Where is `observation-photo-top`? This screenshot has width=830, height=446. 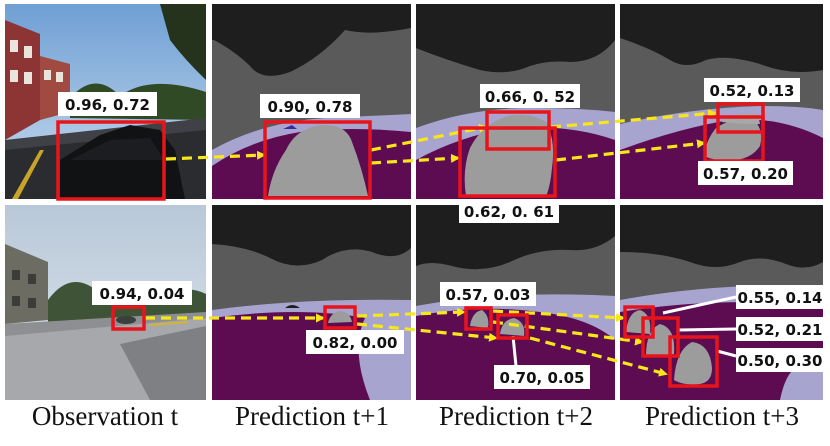 observation-photo-top is located at coordinates (105, 101).